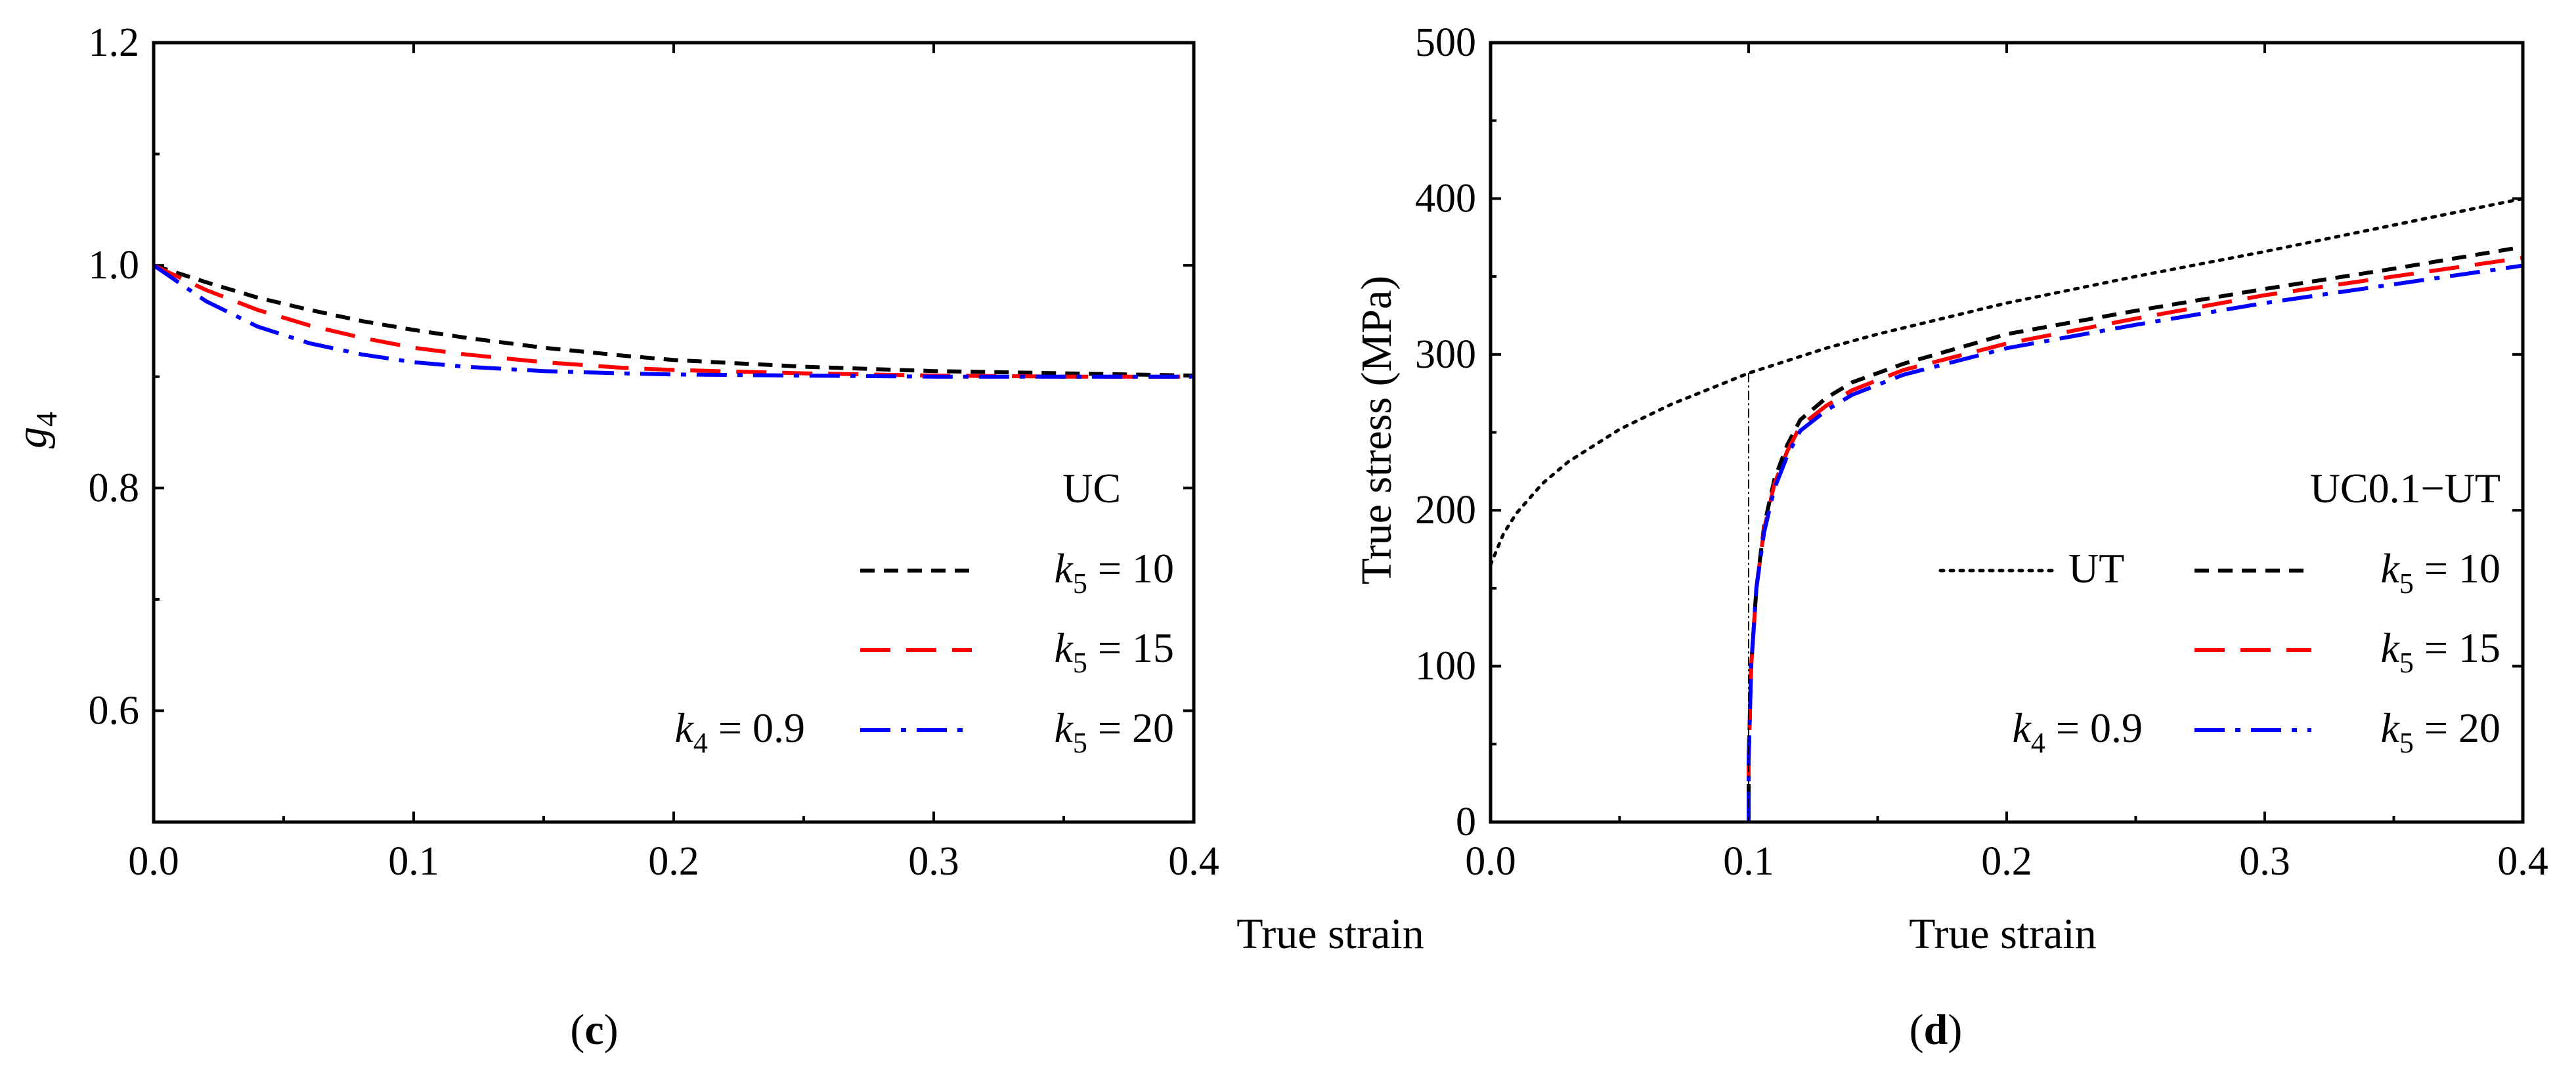 Image resolution: width=2576 pixels, height=1086 pixels. Describe the element at coordinates (115, 42) in the screenshot. I see `y-tick-label: 1.2` at that location.